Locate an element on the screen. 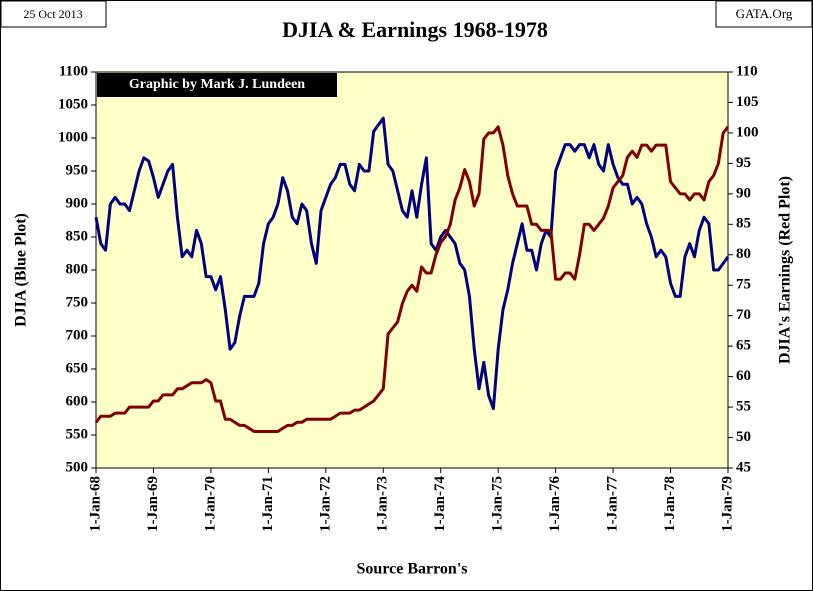 The image size is (813, 591). date-note: 25 Oct 2013 is located at coordinates (52, 14).